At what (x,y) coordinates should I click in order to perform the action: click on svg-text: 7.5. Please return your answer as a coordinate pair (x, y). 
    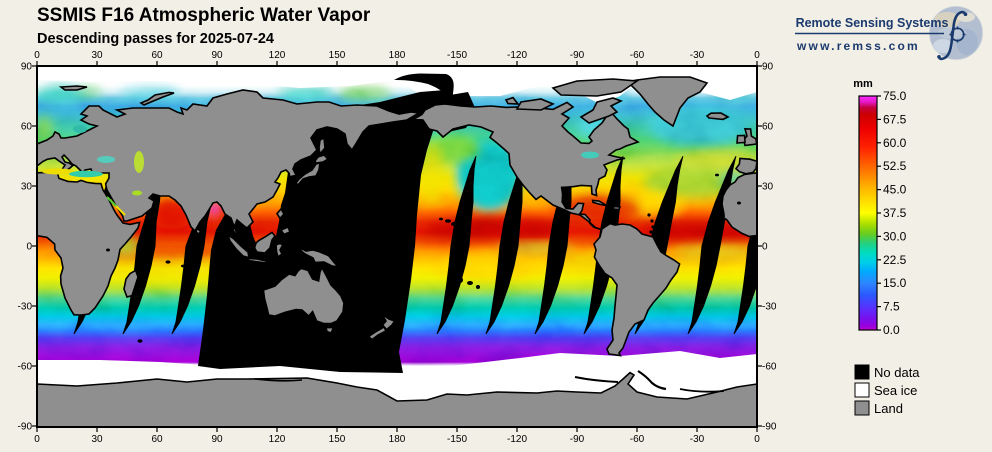
    Looking at the image, I should click on (891, 307).